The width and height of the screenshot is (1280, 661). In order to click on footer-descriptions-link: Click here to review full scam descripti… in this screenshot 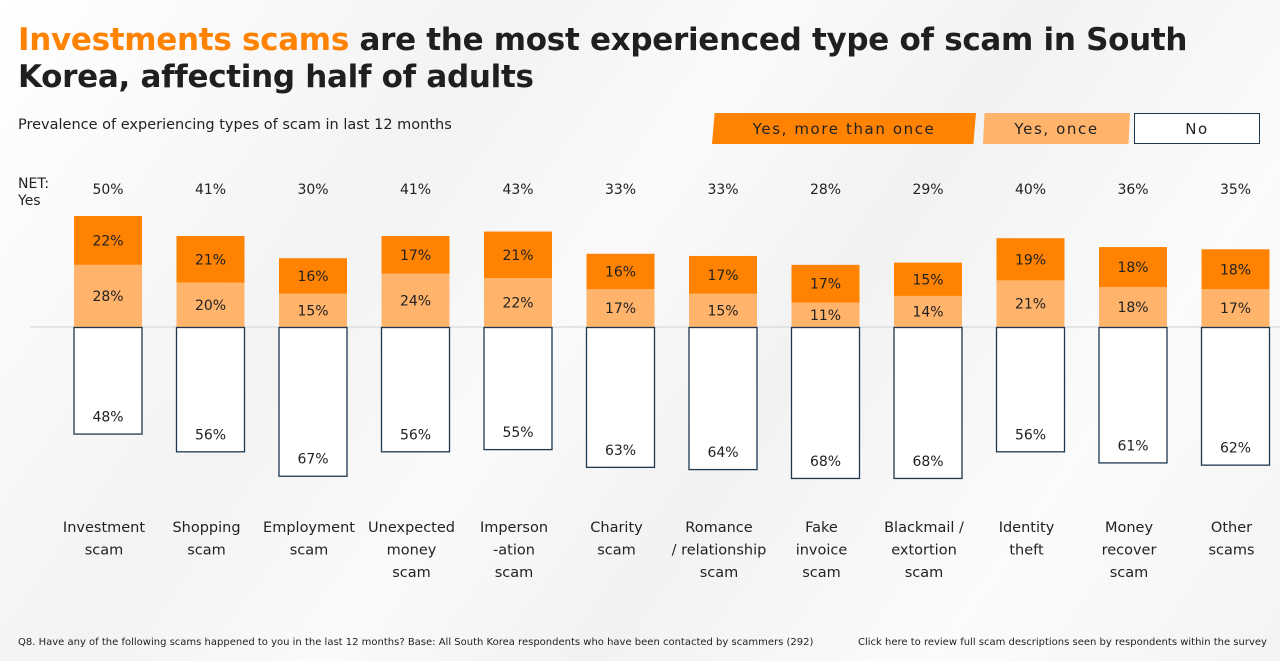, I will do `click(1062, 642)`.